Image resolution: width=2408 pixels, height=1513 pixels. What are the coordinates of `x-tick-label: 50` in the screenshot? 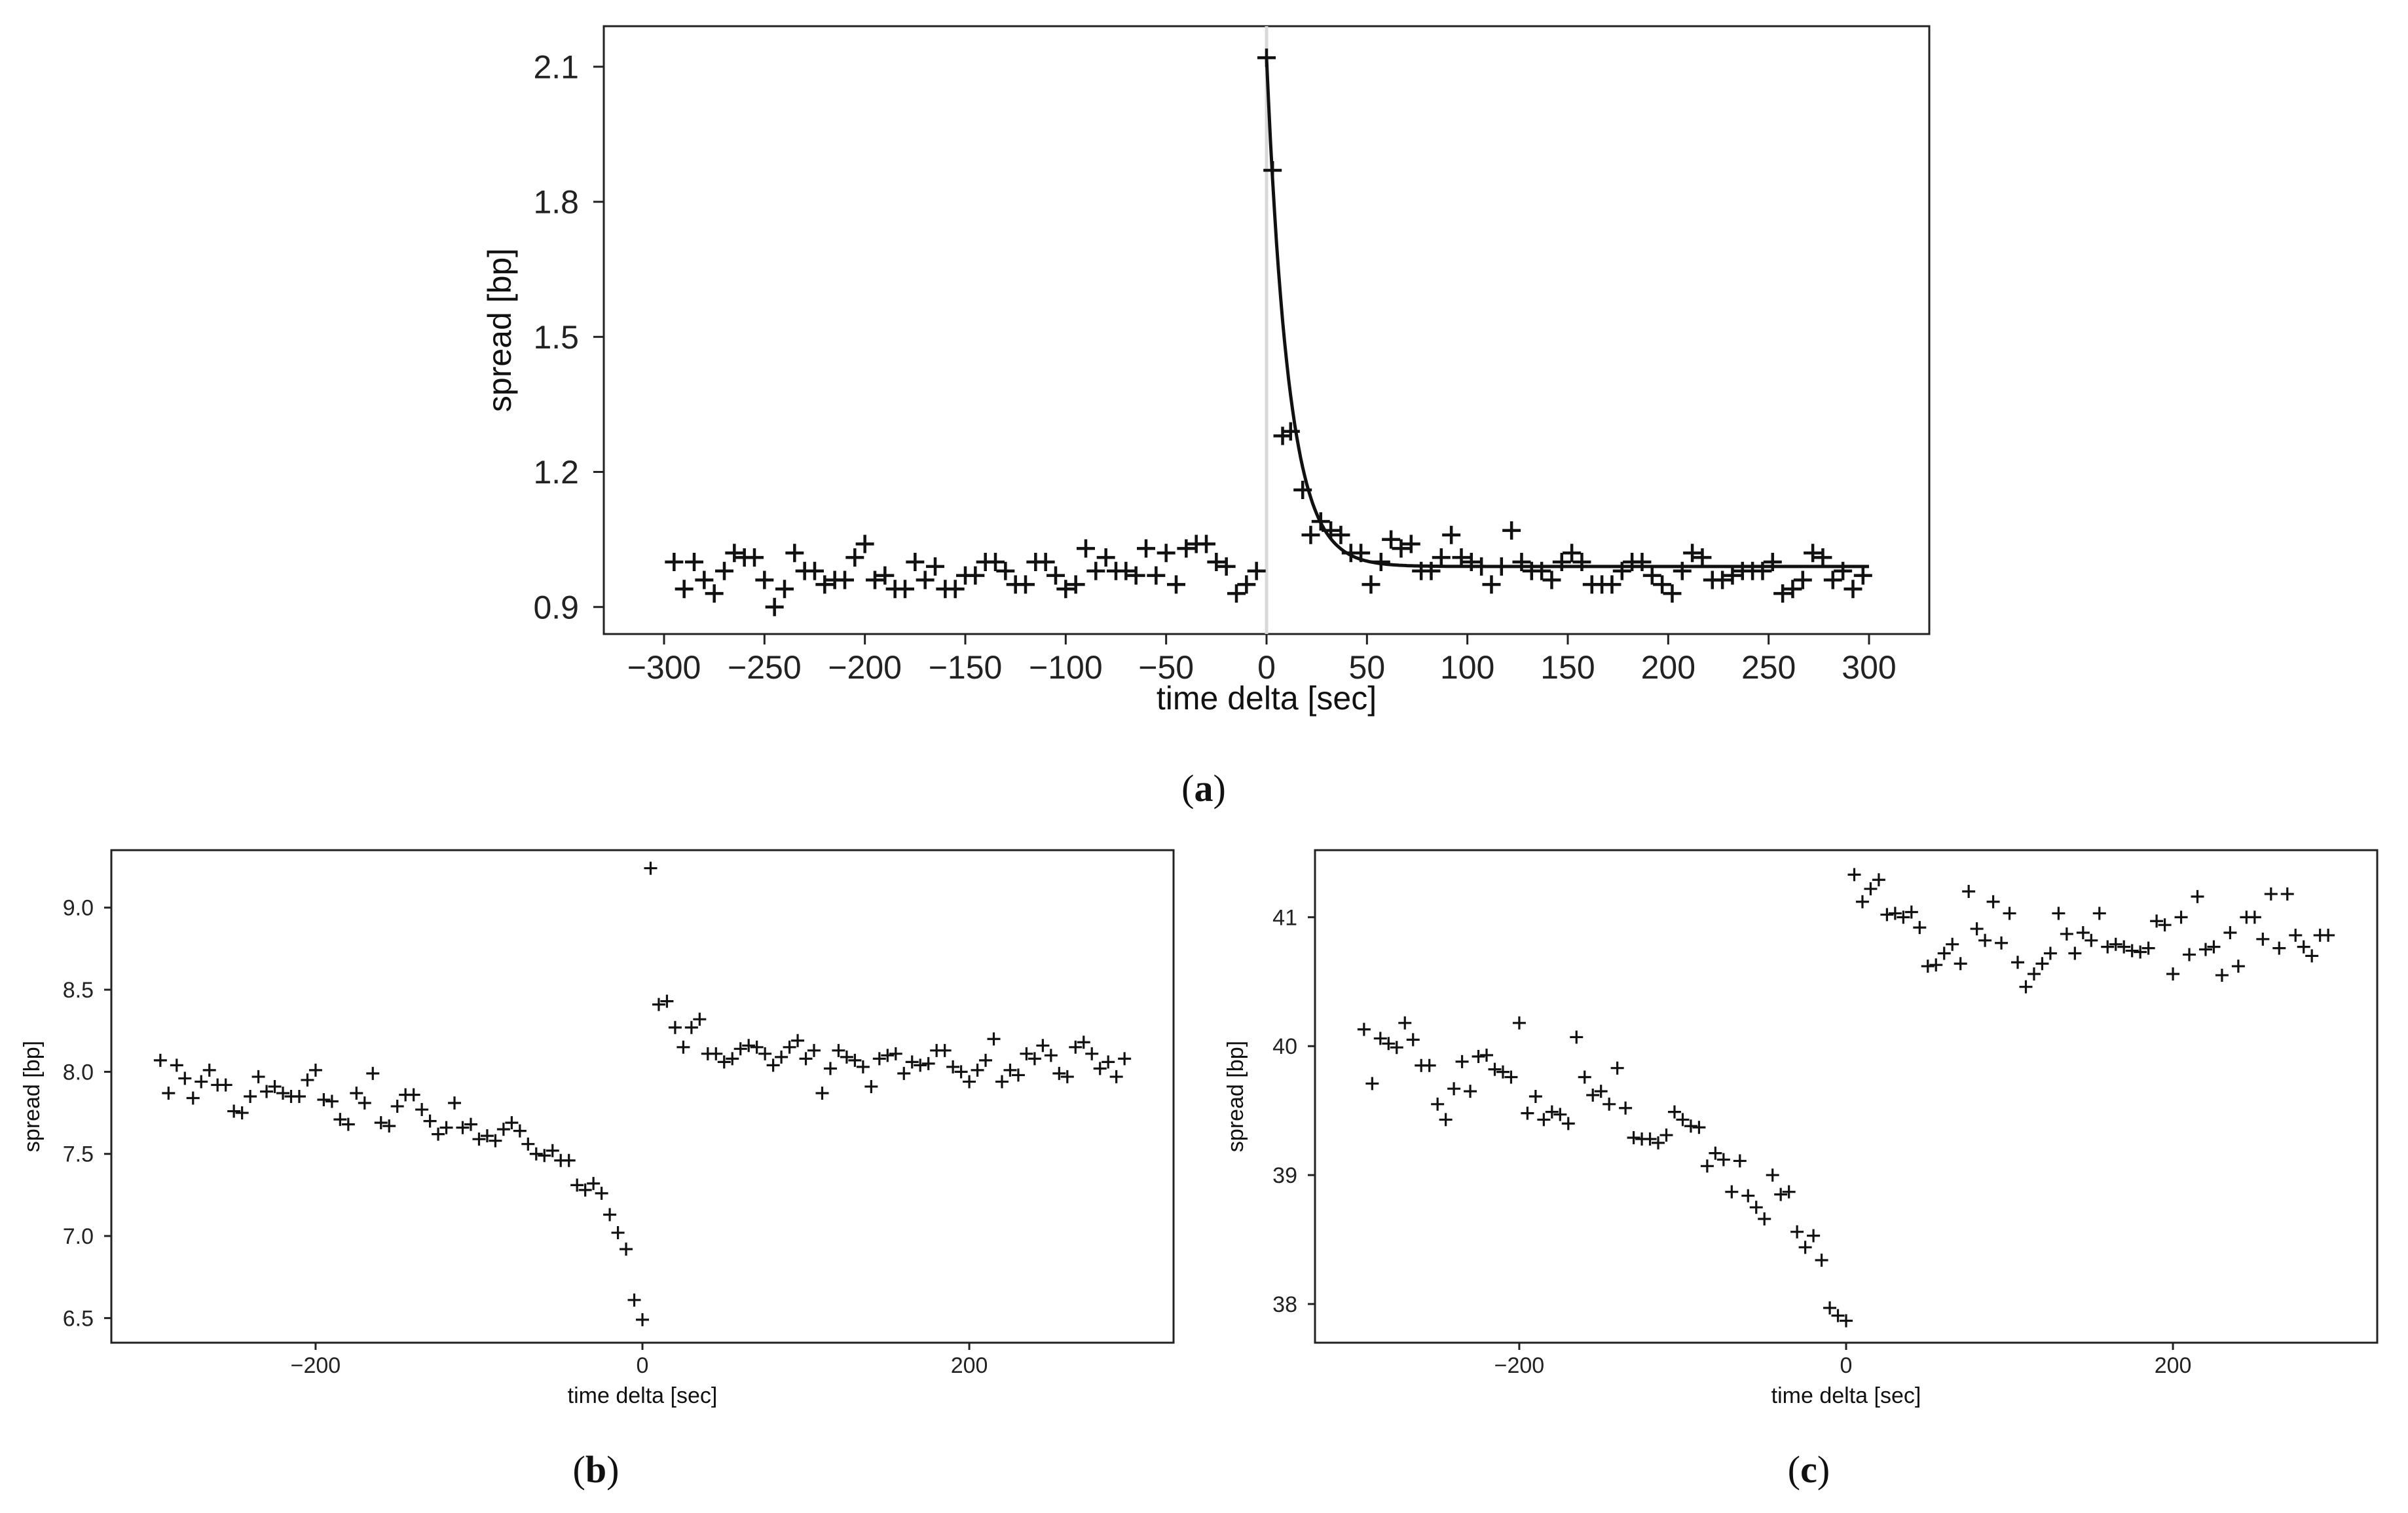 It's located at (1367, 667).